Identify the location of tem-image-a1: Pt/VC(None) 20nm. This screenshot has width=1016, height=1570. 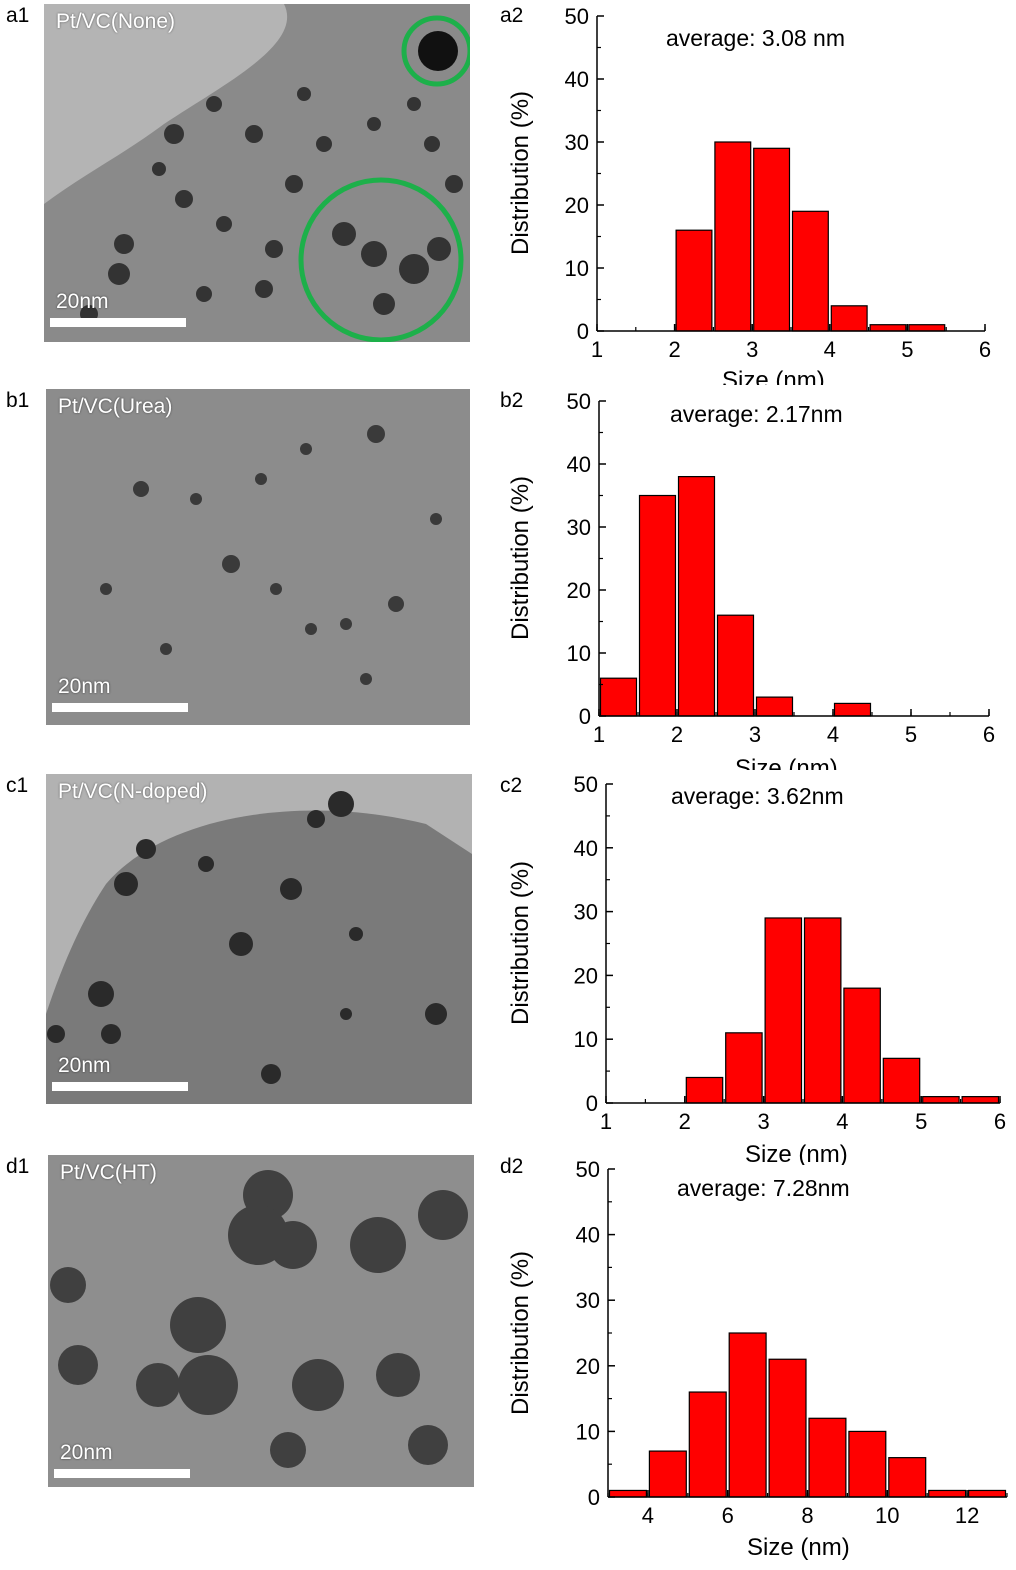
(257, 173).